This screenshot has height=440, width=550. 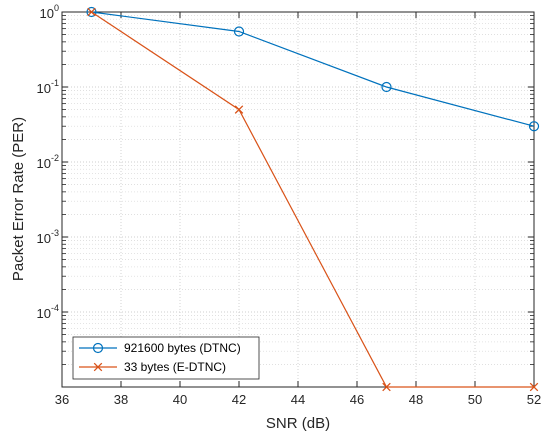 I want to click on x-tick-label: 40, so click(x=180, y=399).